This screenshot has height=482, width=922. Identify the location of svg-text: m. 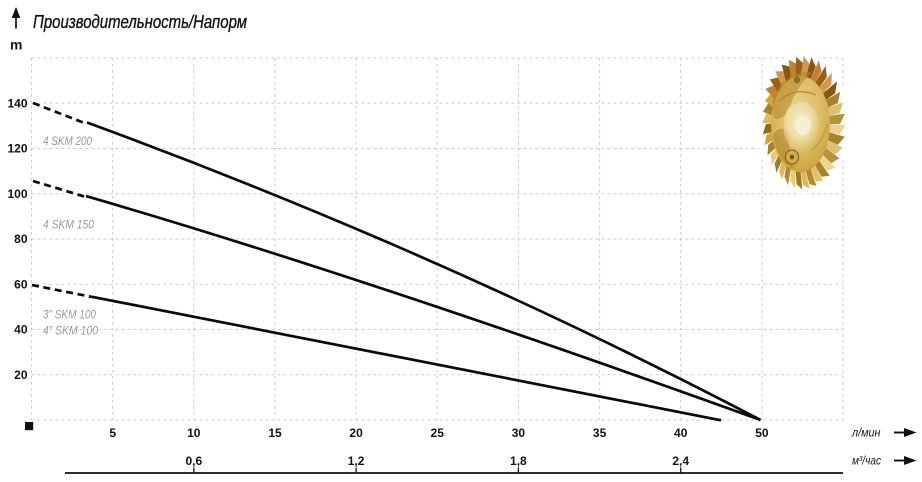
(16, 45).